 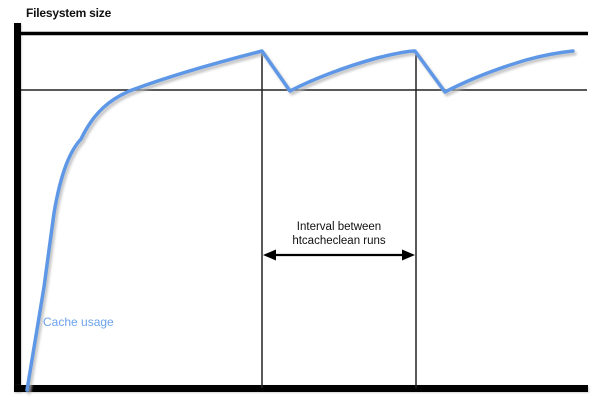 What do you see at coordinates (408, 255) in the screenshot?
I see `interval-arrow-head-right` at bounding box center [408, 255].